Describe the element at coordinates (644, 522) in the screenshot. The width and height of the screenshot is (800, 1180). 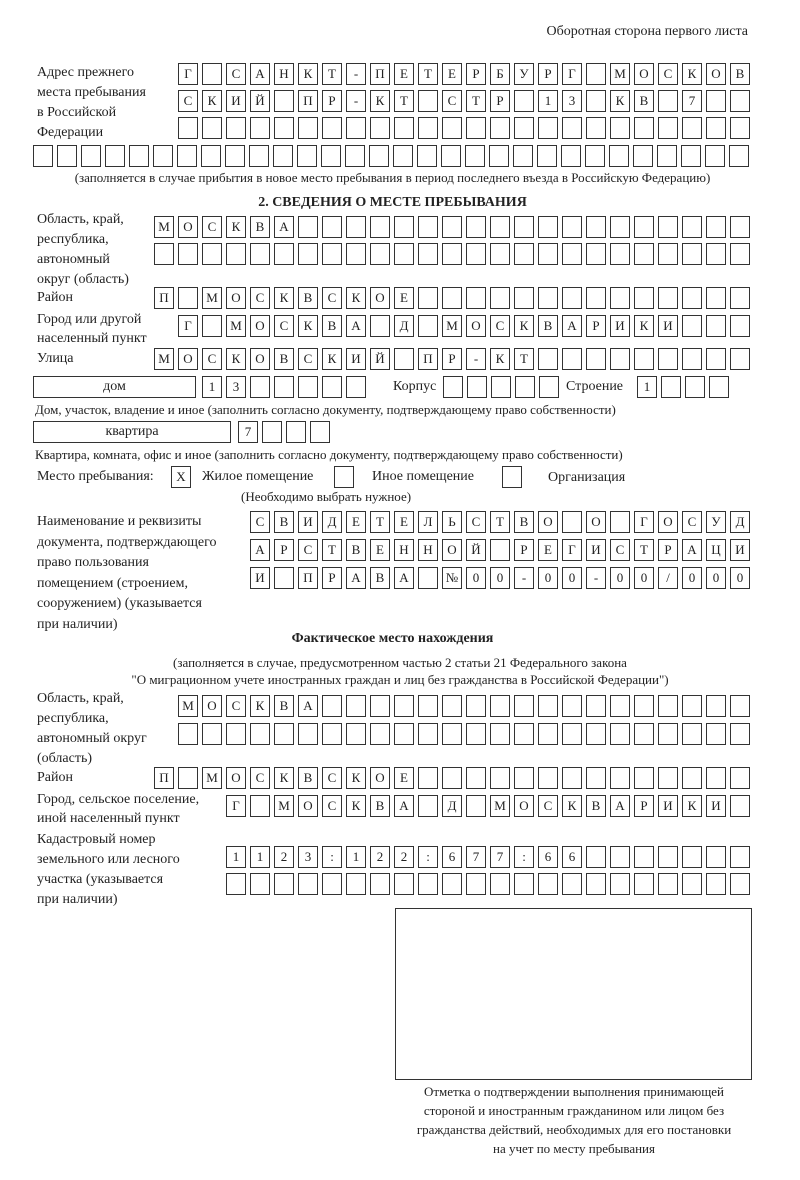
I see `char-cell: Г` at that location.